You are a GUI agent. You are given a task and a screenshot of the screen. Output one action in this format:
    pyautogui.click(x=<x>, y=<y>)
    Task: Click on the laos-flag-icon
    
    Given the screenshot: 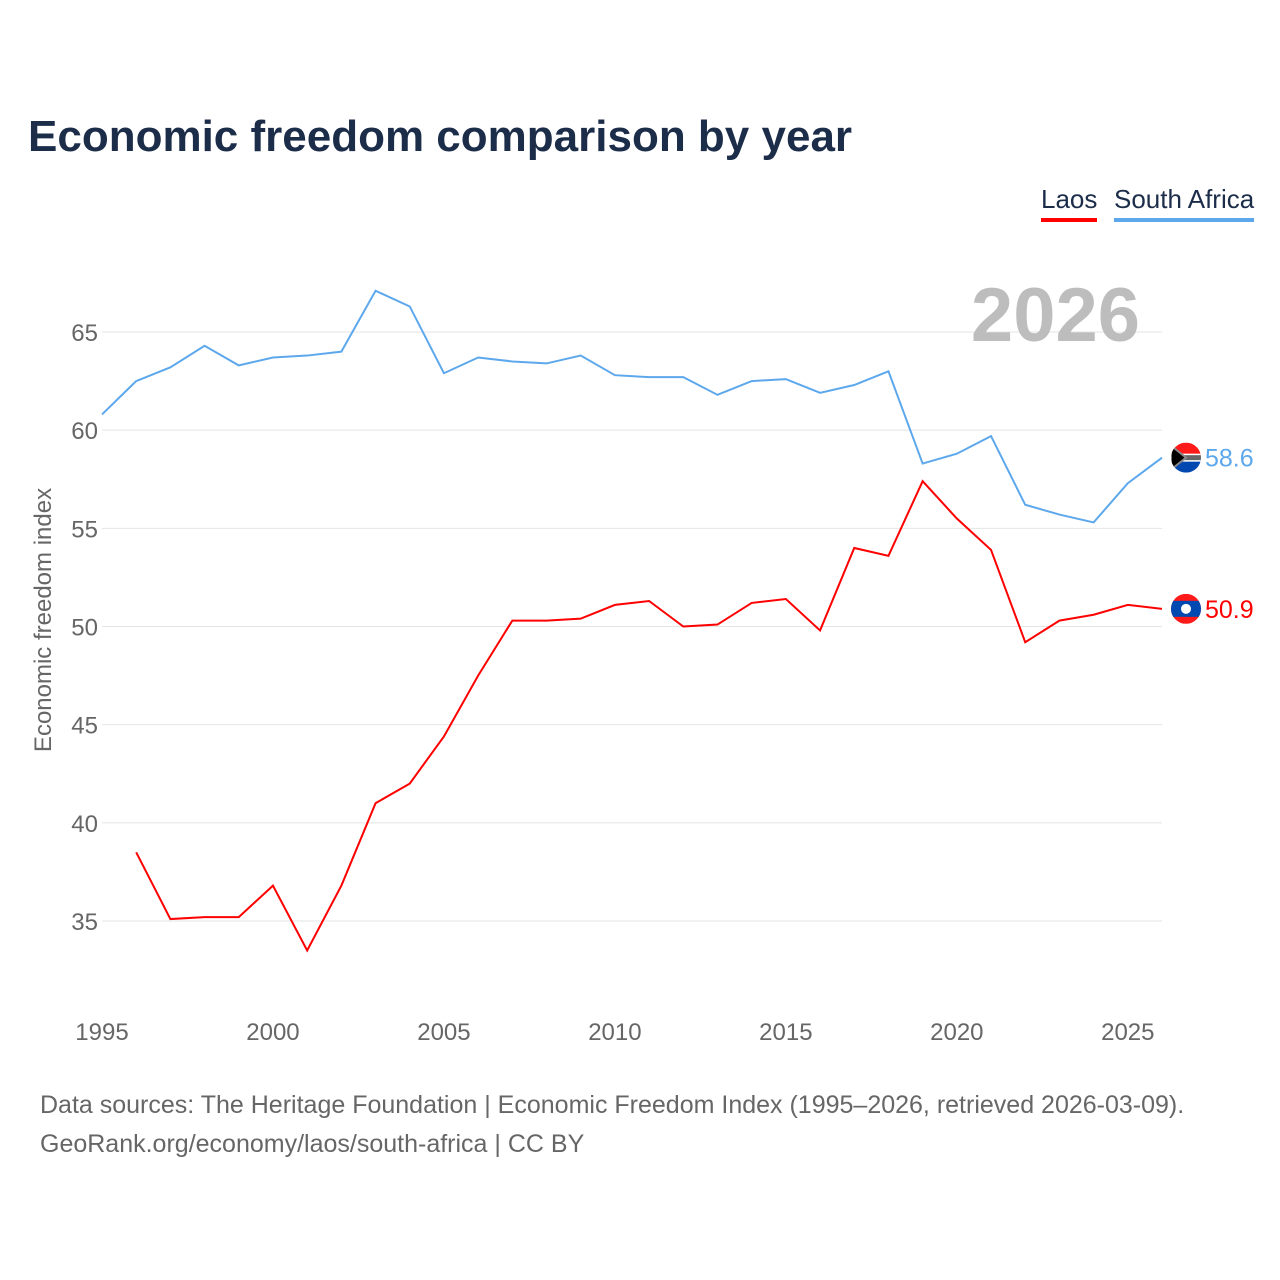 What is the action you would take?
    pyautogui.click(x=1186, y=608)
    